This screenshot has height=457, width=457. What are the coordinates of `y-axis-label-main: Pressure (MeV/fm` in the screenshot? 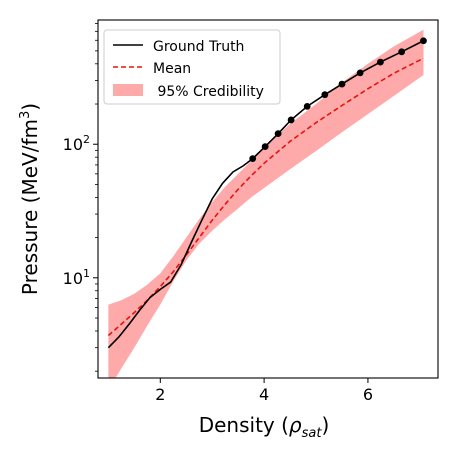 It's located at (30, 207).